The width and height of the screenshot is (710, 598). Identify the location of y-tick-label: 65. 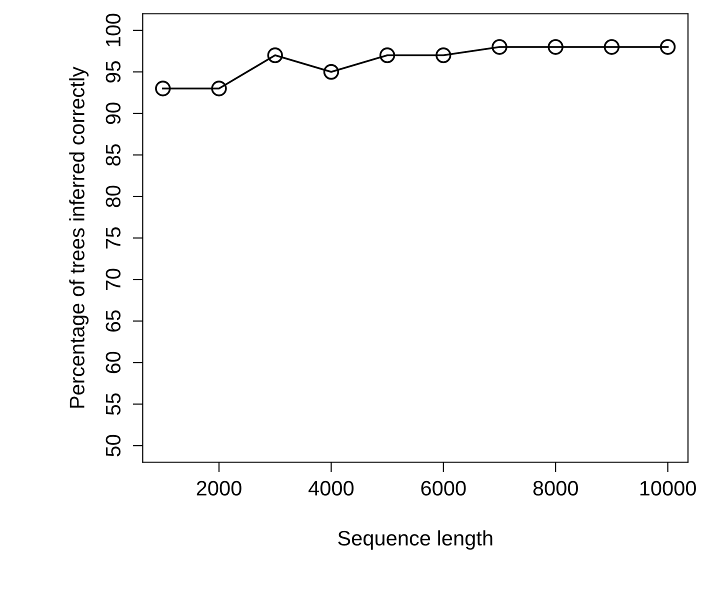
(113, 321).